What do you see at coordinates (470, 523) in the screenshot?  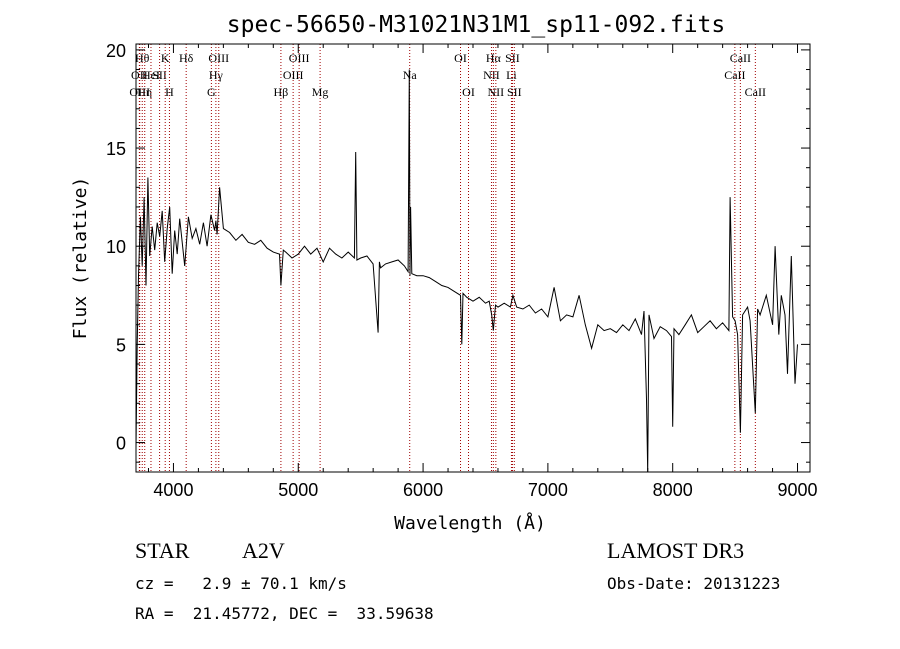 I see `x-axis-label: Wavelength (Å)` at bounding box center [470, 523].